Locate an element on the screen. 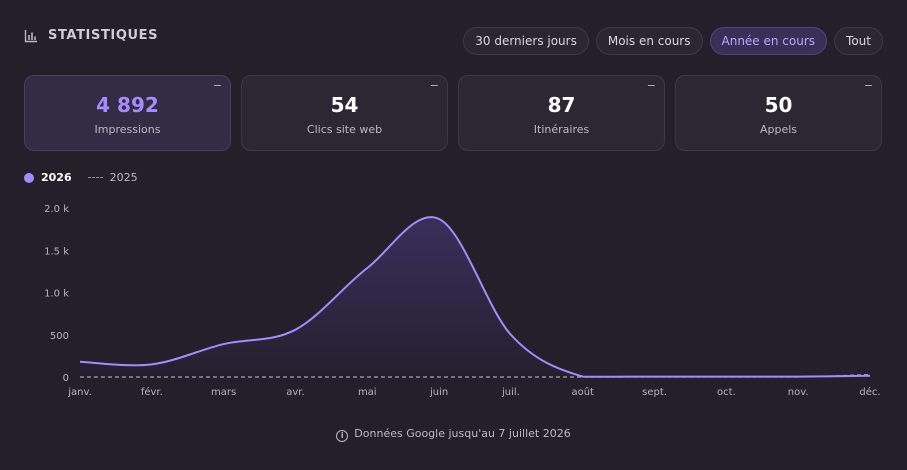 This screenshot has height=470, width=907. card-value: 50 is located at coordinates (778, 105).